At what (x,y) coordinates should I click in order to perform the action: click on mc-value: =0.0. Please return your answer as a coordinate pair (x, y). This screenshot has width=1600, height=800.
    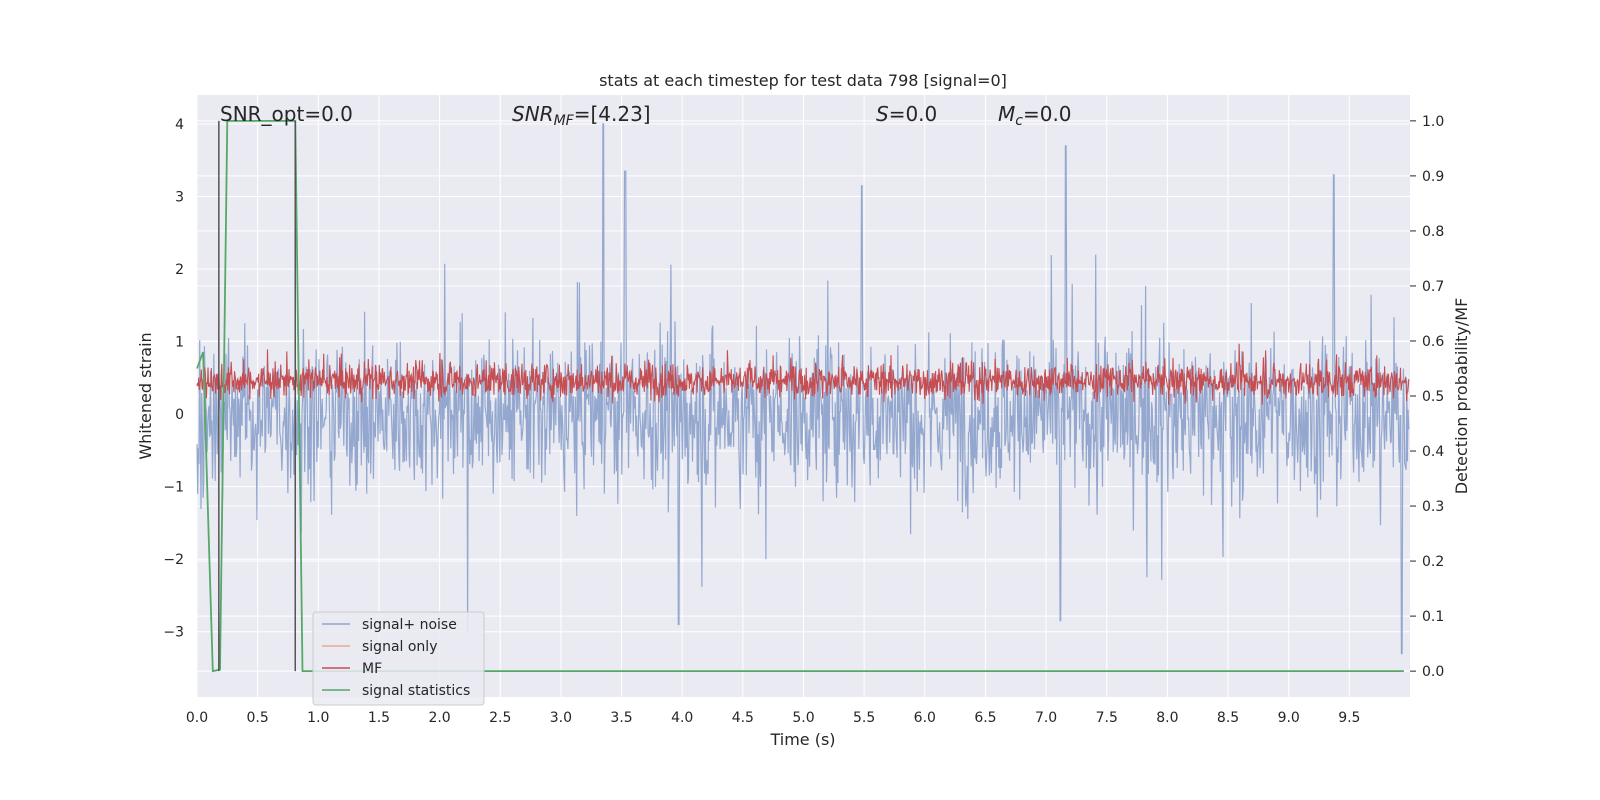
    Looking at the image, I should click on (1047, 114).